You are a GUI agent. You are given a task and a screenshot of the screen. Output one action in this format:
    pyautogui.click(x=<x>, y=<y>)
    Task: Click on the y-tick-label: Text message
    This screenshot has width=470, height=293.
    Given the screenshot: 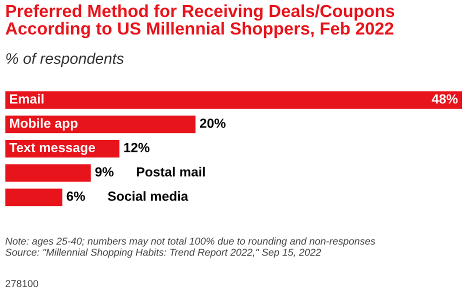 What is the action you would take?
    pyautogui.click(x=52, y=148)
    